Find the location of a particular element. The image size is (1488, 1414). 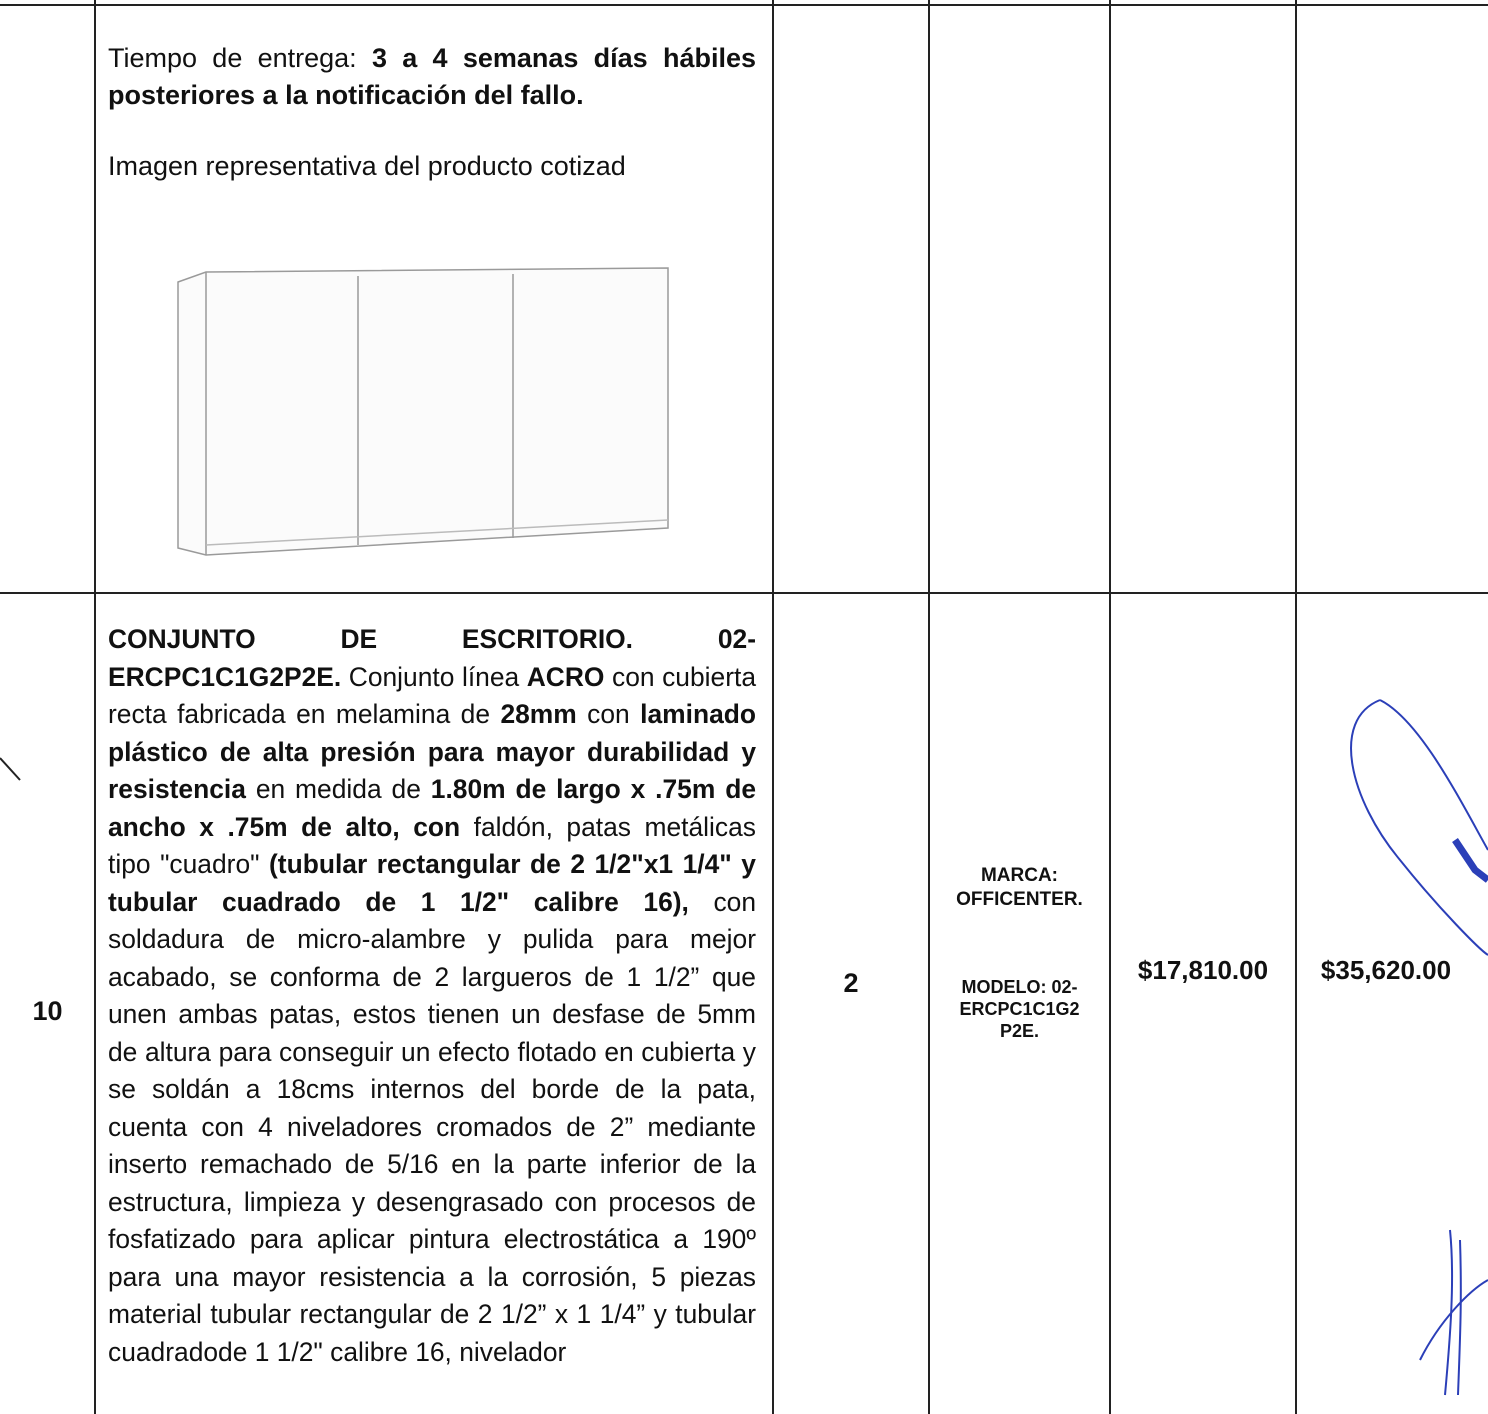

unit-price: $17,810.00 is located at coordinates (1203, 970).